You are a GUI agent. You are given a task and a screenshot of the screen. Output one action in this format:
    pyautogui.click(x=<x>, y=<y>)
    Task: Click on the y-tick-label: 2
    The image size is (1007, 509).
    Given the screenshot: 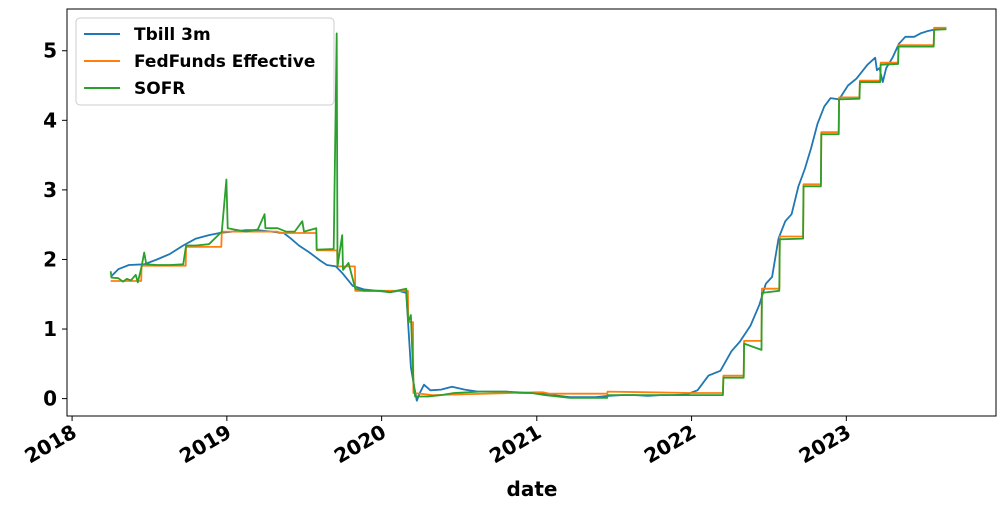 What is the action you would take?
    pyautogui.click(x=50, y=259)
    